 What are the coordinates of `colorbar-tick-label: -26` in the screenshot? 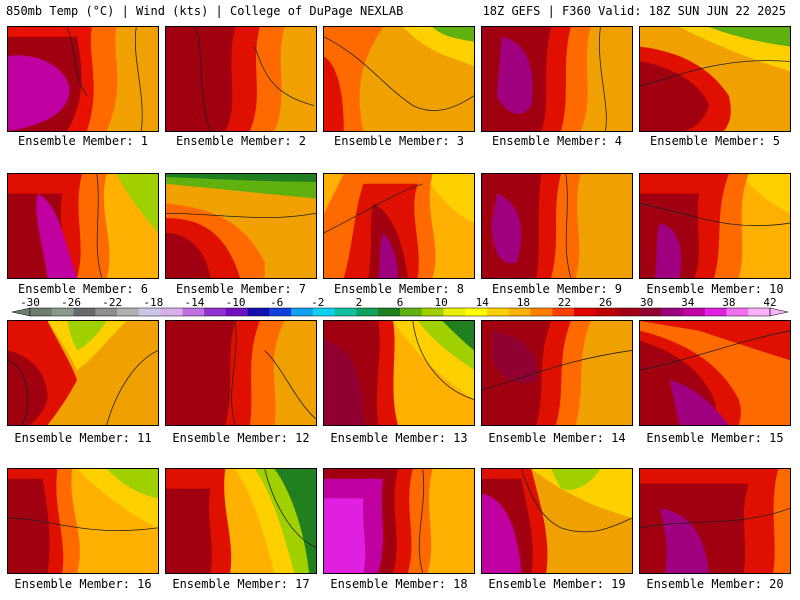 It's located at (71, 302).